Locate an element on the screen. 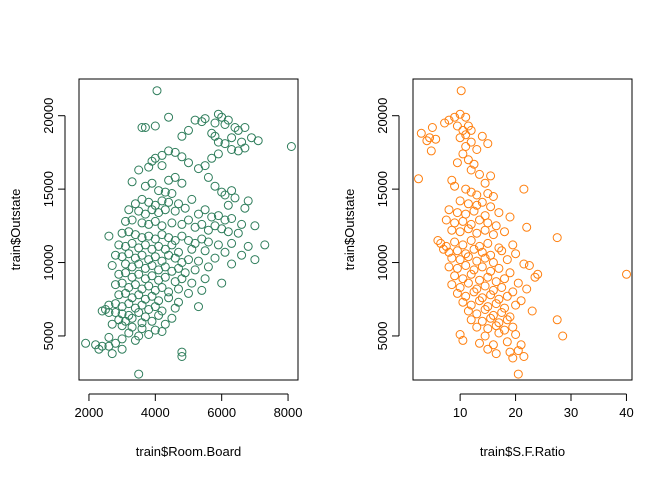 The image size is (672, 480). plot-left-ylabel: train$Outstate is located at coordinates (15, 230).